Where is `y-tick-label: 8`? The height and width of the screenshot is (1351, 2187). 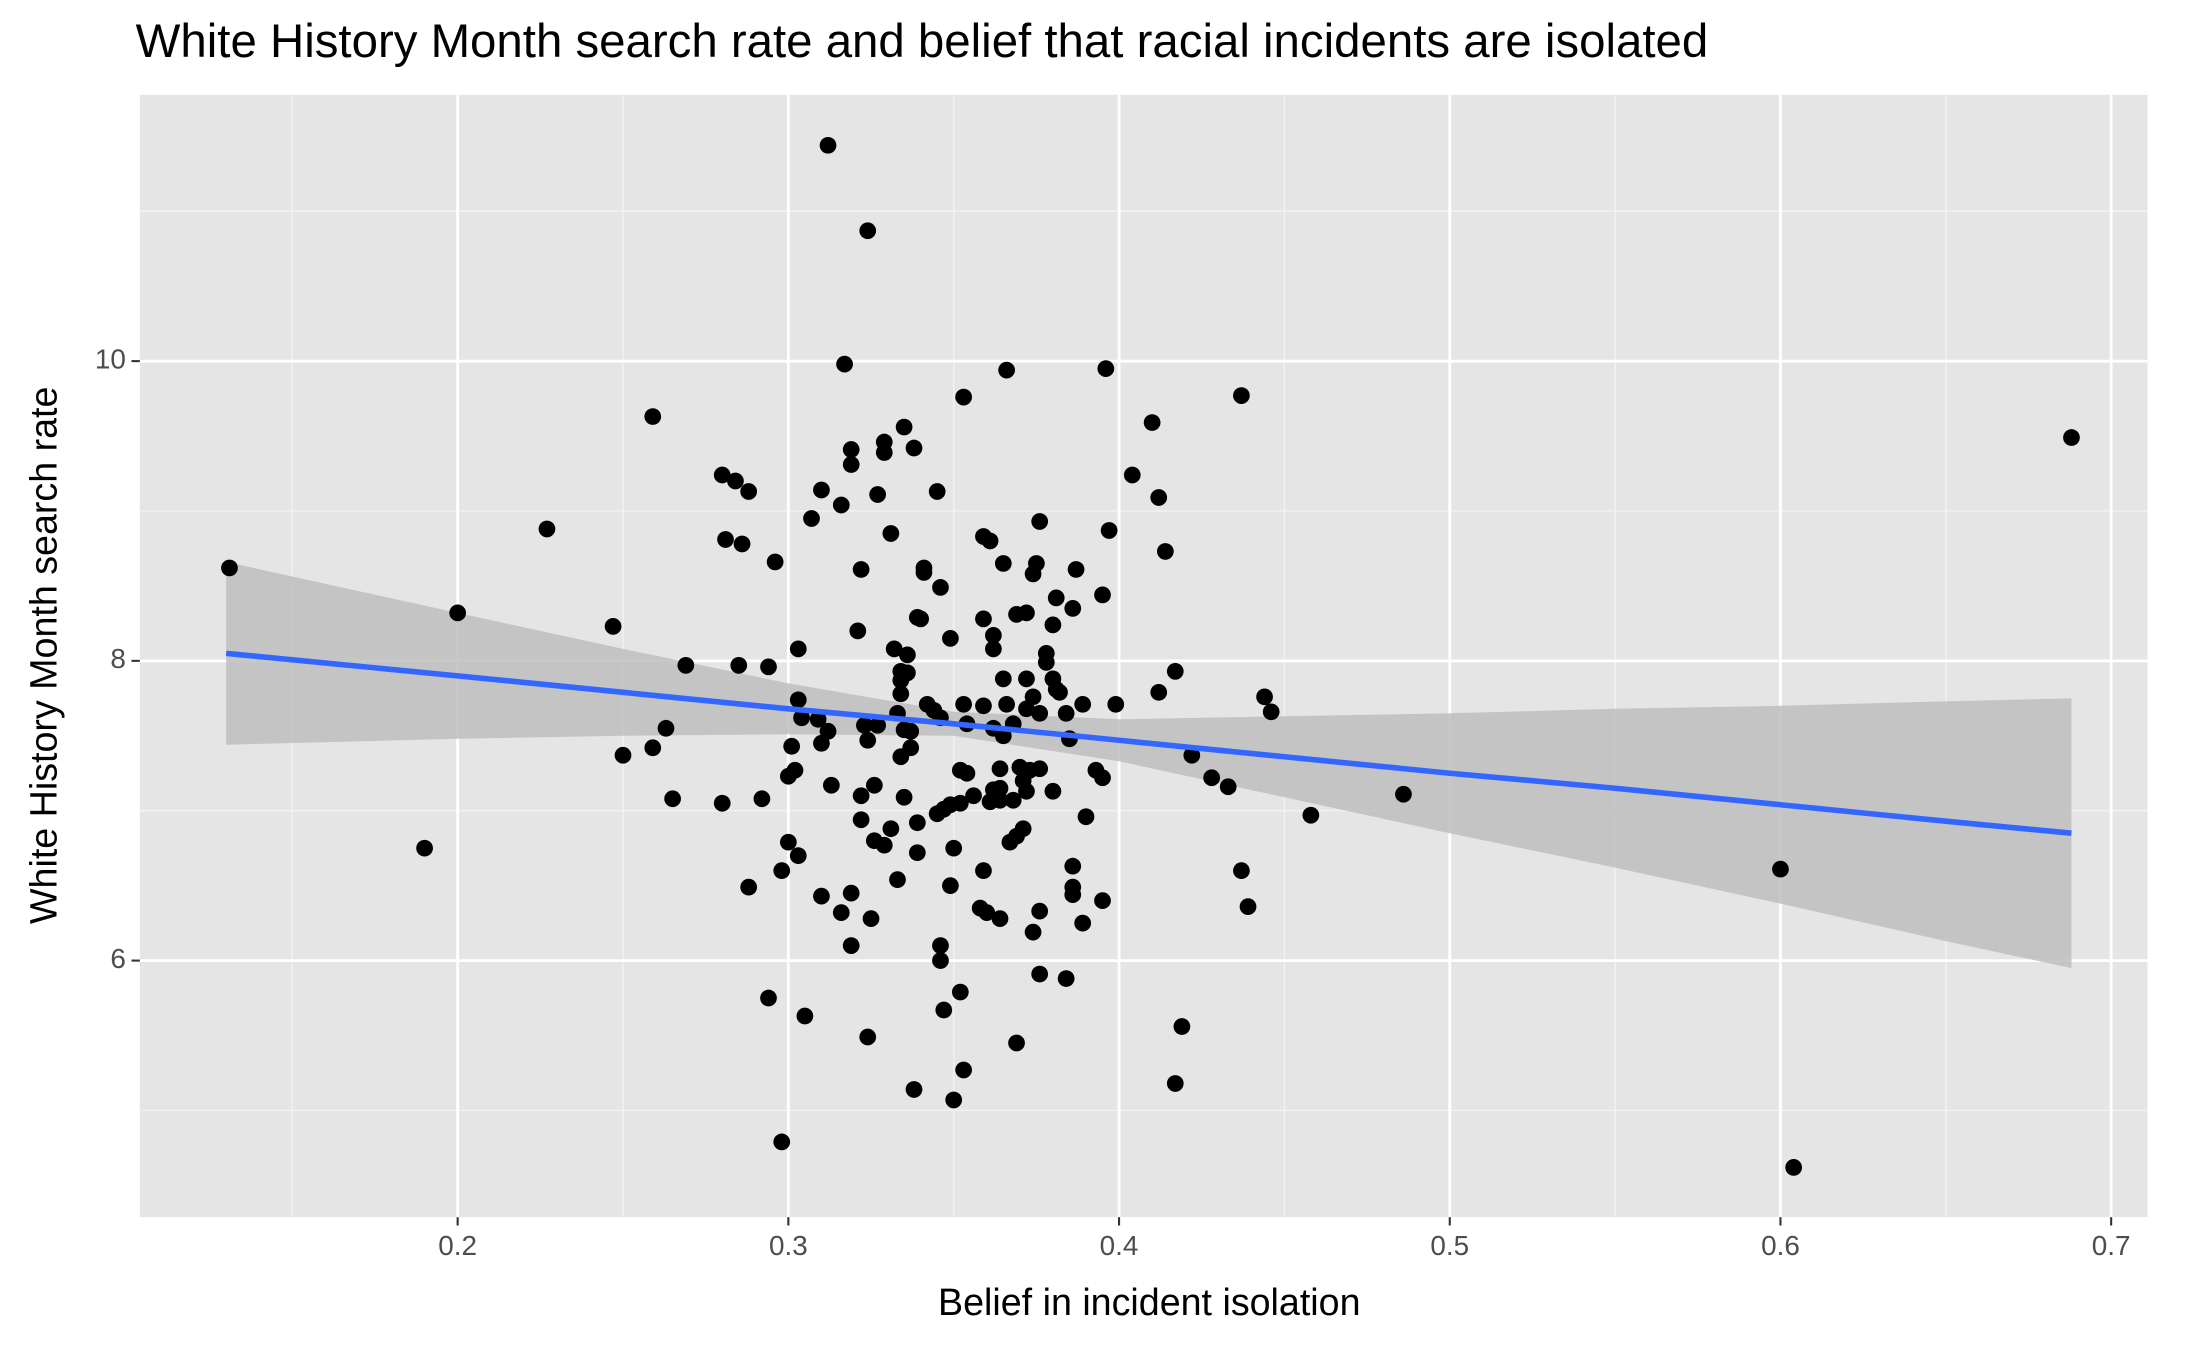
y-tick-label: 8 is located at coordinates (118, 658).